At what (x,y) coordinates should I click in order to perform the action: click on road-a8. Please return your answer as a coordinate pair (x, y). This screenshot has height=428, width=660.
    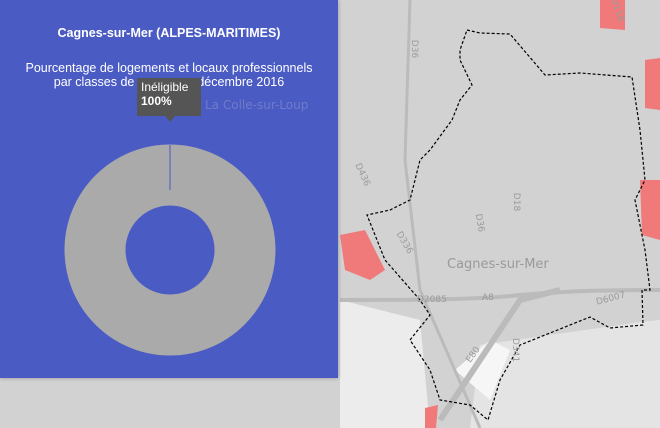
    Looking at the image, I should click on (499, 295).